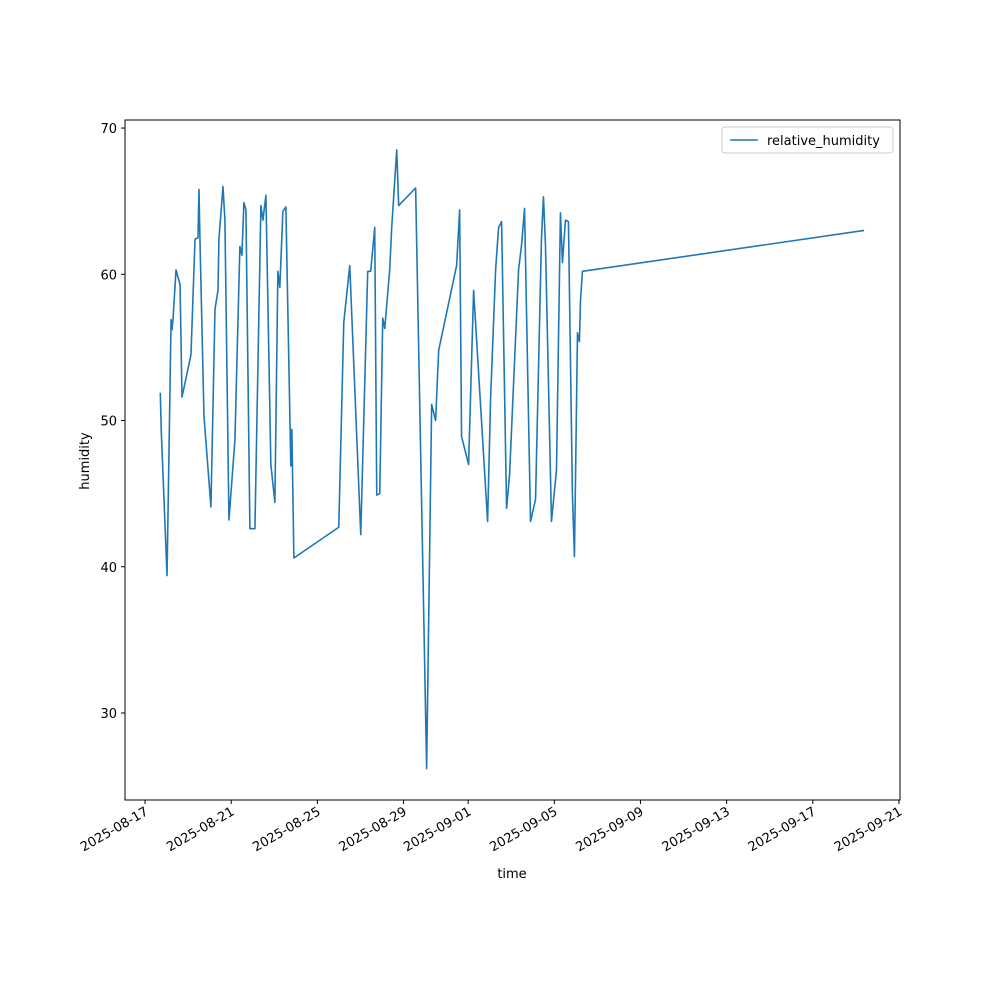  Describe the element at coordinates (108, 422) in the screenshot. I see `y-tick-label: 50` at that location.